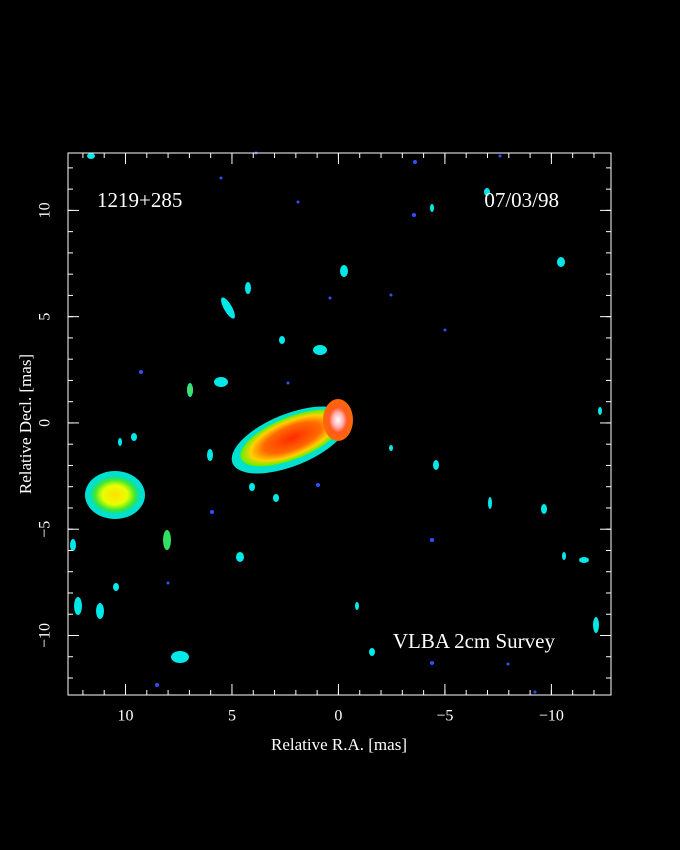  Describe the element at coordinates (45, 210) in the screenshot. I see `y-tick-label: 10` at that location.